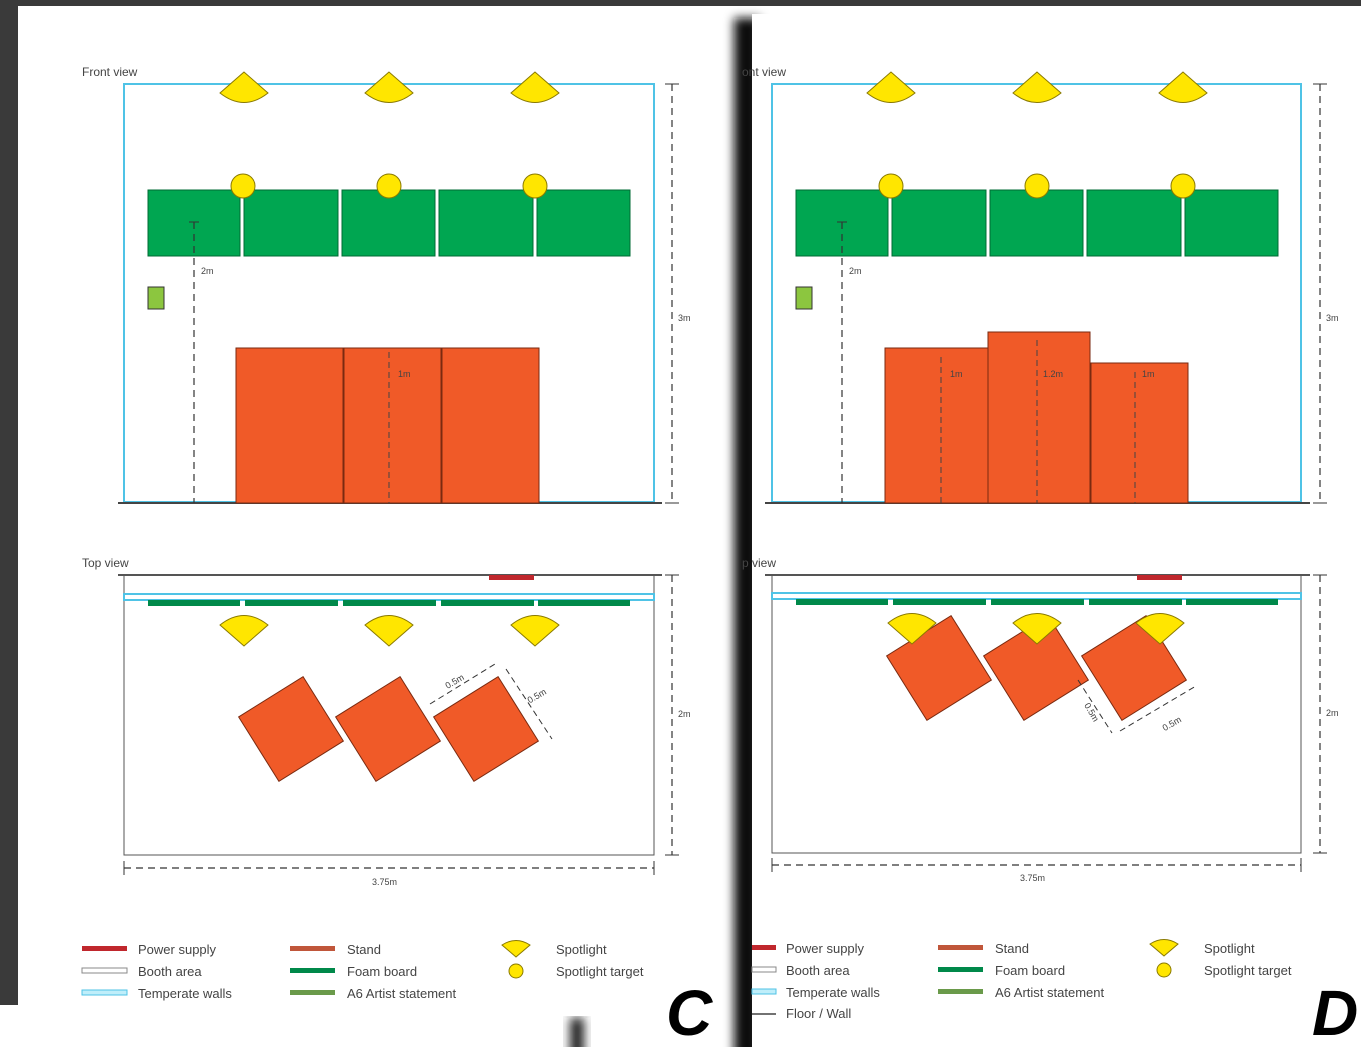 This screenshot has height=1052, width=1361. Describe the element at coordinates (1032, 878) in the screenshot. I see `sheet-d-width-dim-label: 3.75m` at that location.